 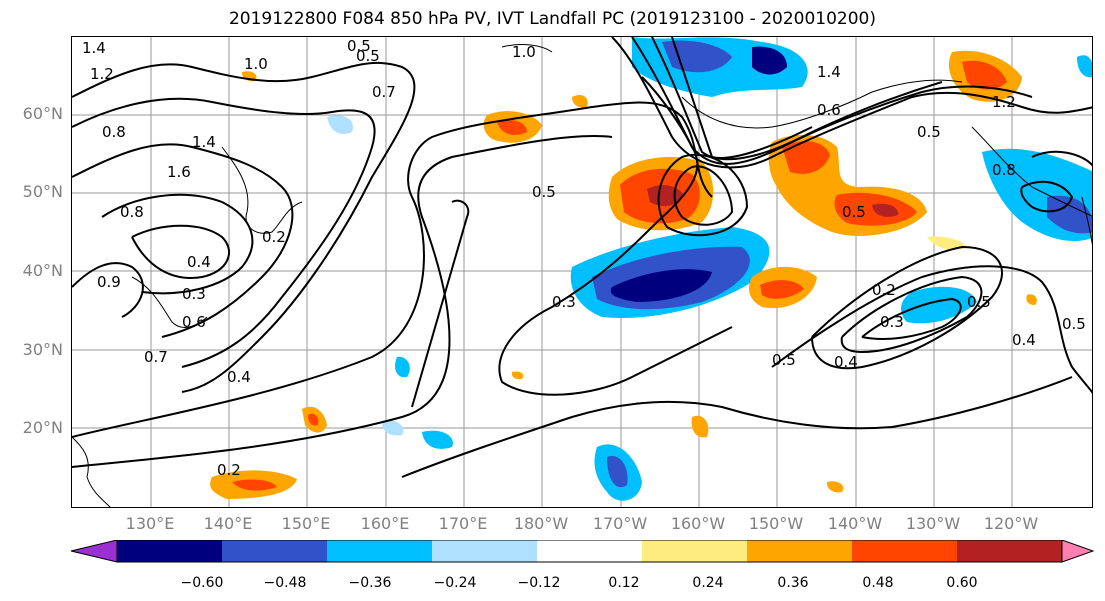 I want to click on lon-label: 150°W, so click(x=776, y=523).